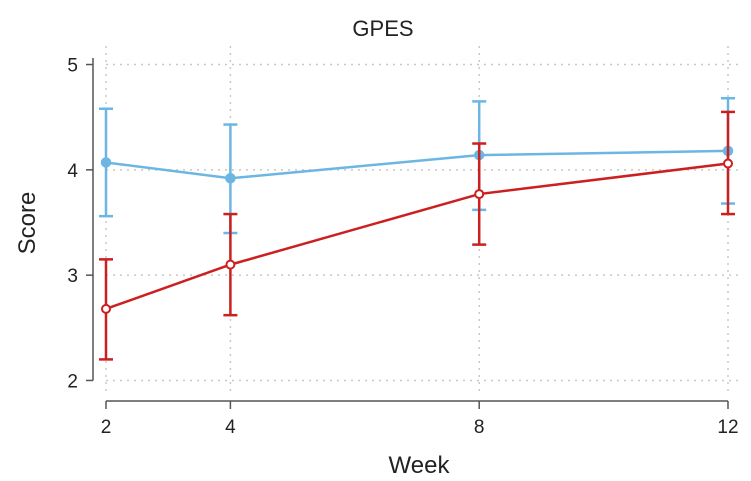  Describe the element at coordinates (382, 28) in the screenshot. I see `chart-title: GPES` at that location.